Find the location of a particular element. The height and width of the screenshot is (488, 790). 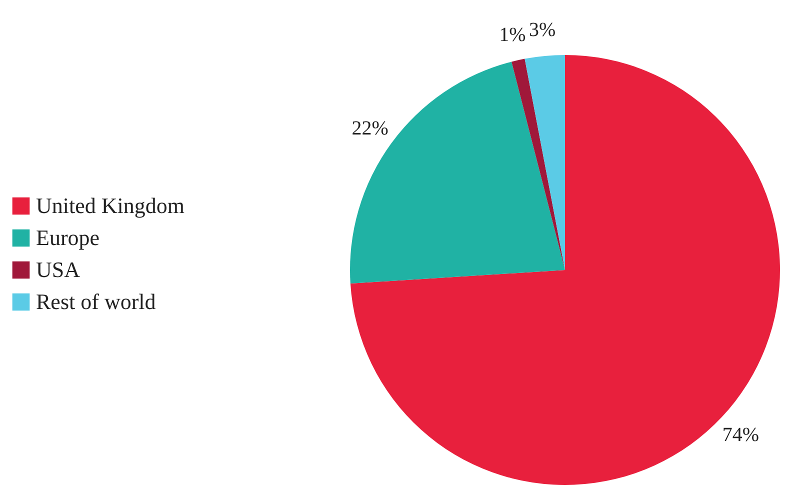

legend-label: USA is located at coordinates (58, 269).